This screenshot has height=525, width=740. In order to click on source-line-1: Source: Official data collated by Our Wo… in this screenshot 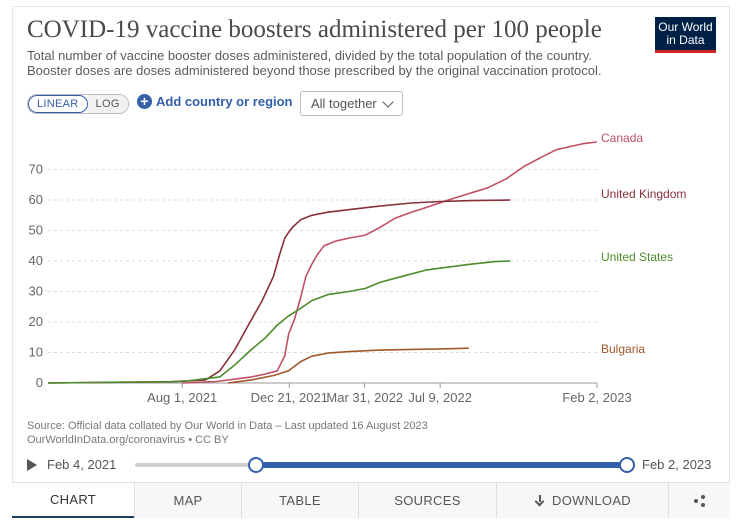, I will do `click(227, 426)`.